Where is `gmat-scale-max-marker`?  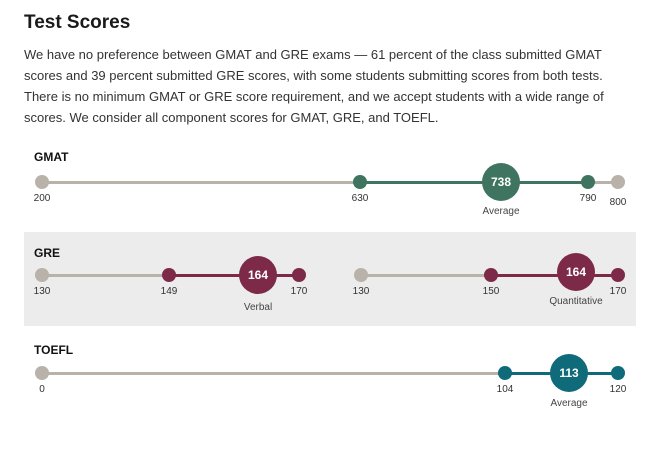 gmat-scale-max-marker is located at coordinates (618, 182).